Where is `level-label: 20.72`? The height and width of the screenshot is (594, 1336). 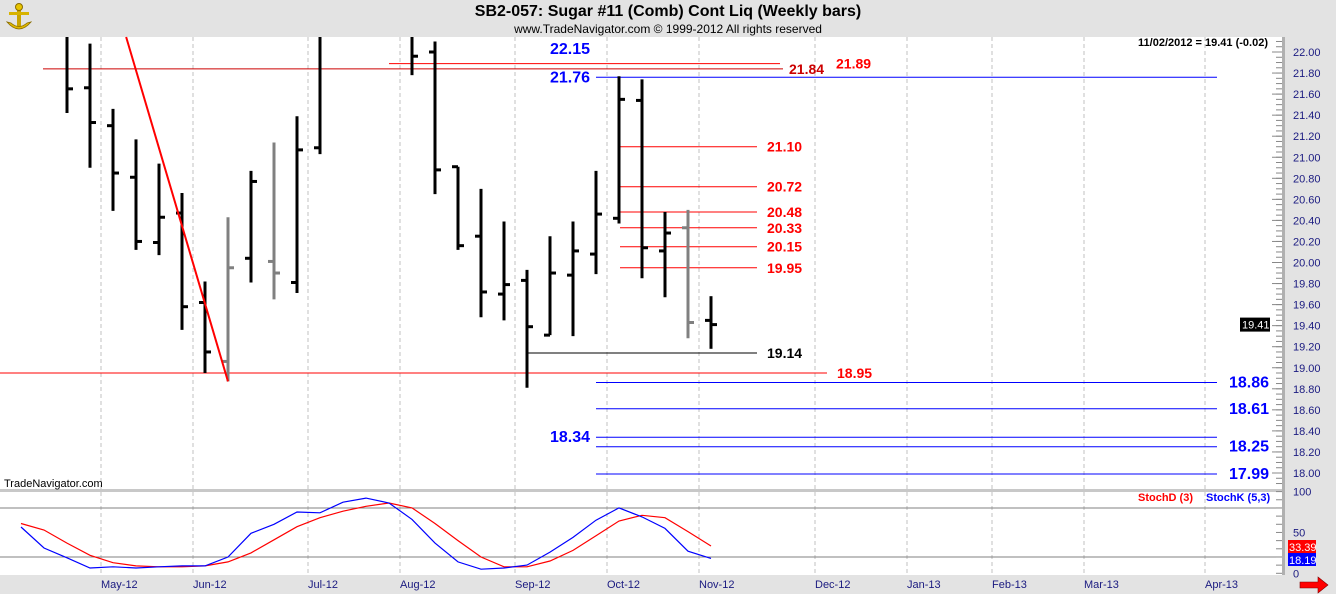 level-label: 20.72 is located at coordinates (784, 187).